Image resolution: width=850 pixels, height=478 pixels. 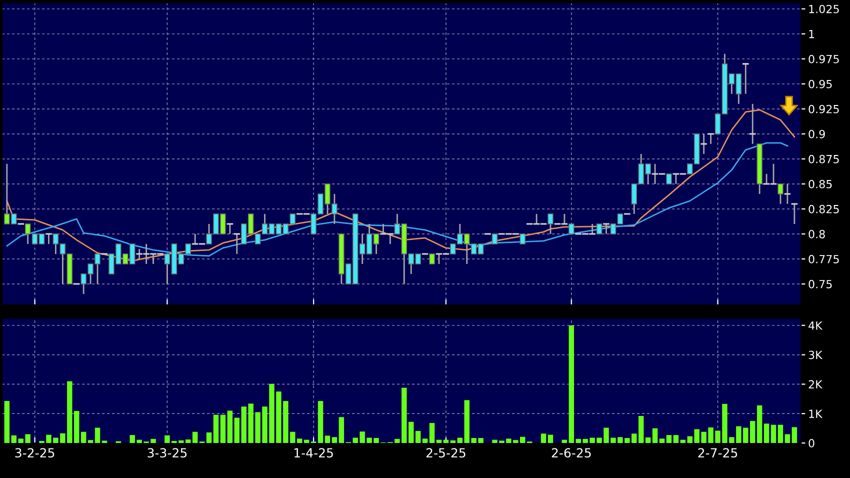 I want to click on y-tick-label: 3K, so click(x=815, y=355).